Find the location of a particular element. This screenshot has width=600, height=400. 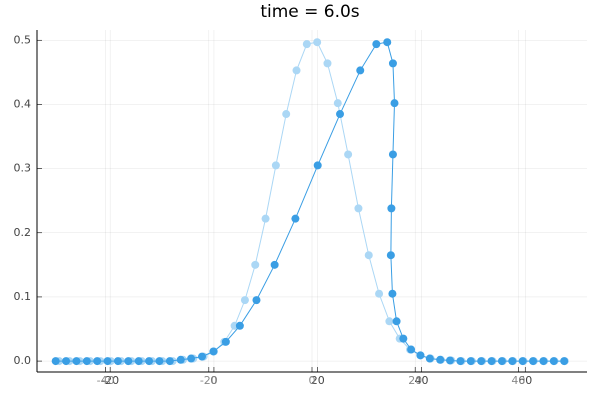

chart-title: time = 6.0s is located at coordinates (309, 12).